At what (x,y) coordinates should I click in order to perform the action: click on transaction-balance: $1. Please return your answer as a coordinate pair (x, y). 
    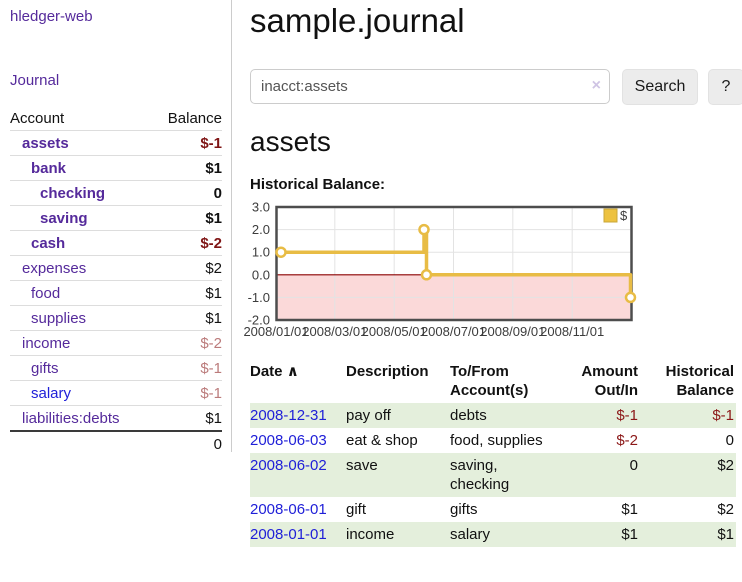
    Looking at the image, I should click on (725, 534).